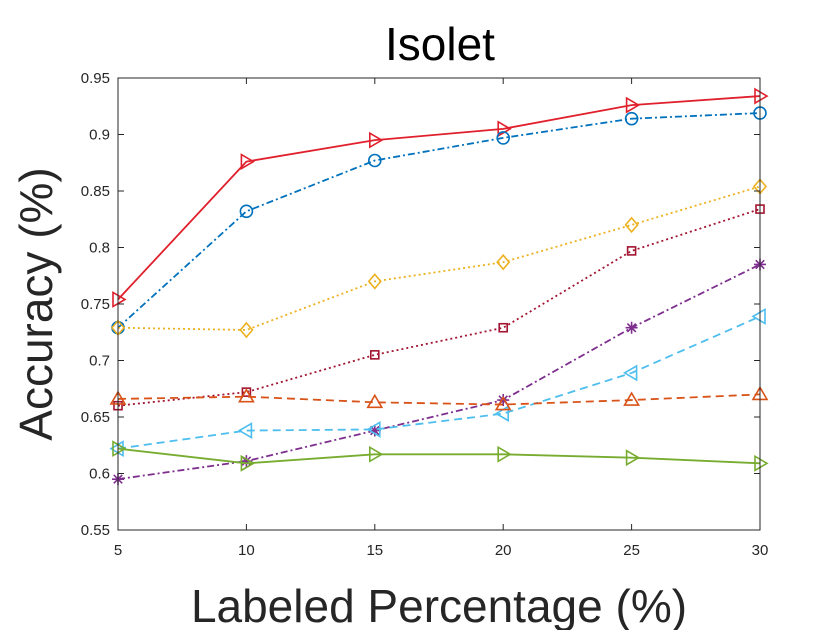 Image resolution: width=840 pixels, height=630 pixels. I want to click on y-tick-label: 0.65, so click(95, 417).